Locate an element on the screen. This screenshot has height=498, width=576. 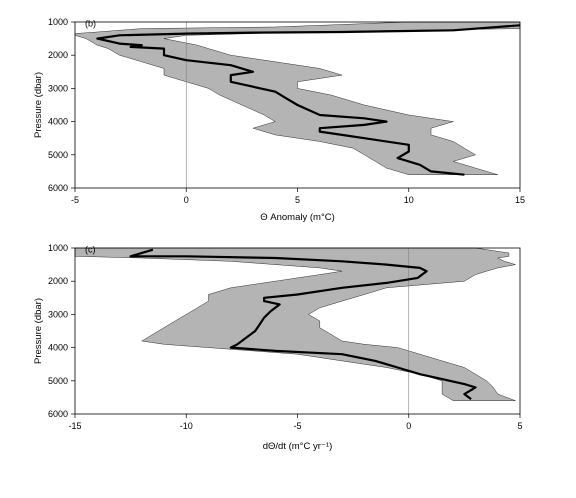
panel-b-x-tick-label: -5 is located at coordinates (75, 200).